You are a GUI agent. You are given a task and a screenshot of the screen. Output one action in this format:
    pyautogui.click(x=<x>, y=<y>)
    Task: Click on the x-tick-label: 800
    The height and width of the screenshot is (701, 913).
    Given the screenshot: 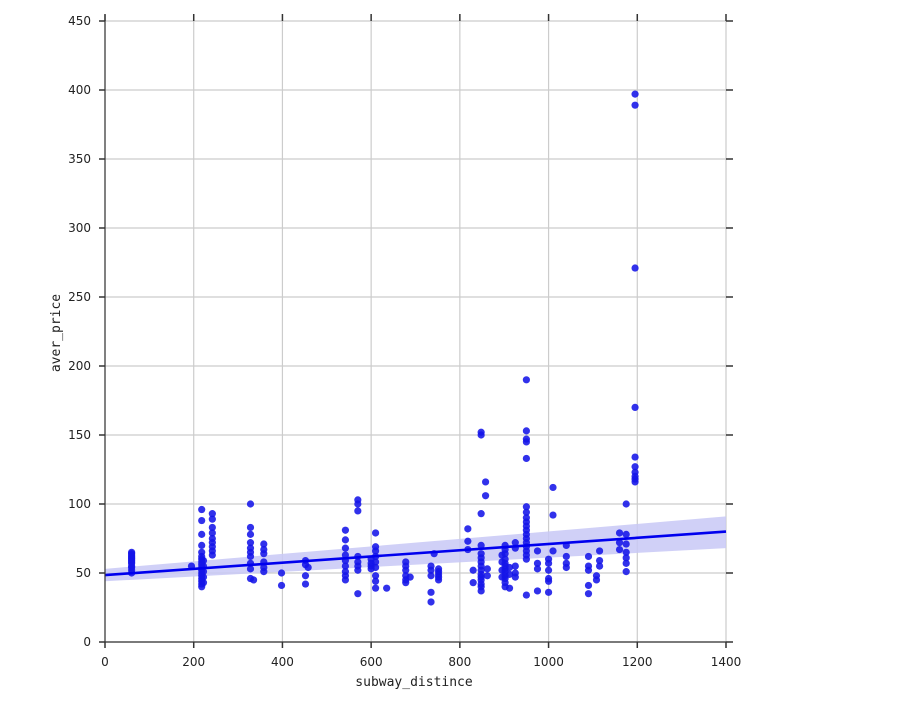 What is the action you would take?
    pyautogui.click(x=459, y=662)
    